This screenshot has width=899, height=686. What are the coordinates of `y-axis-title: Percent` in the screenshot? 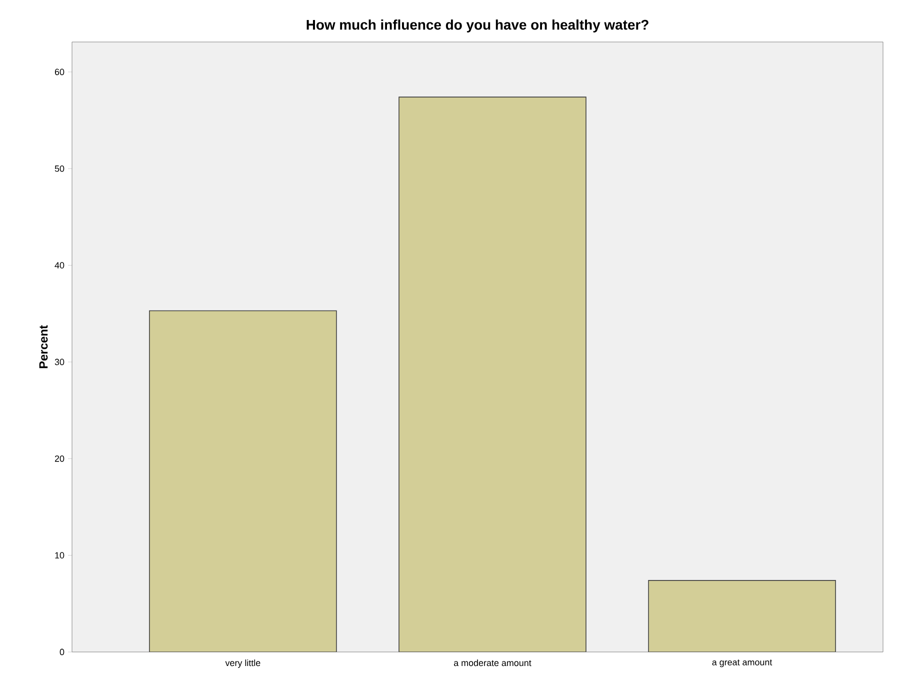 It's located at (43, 346).